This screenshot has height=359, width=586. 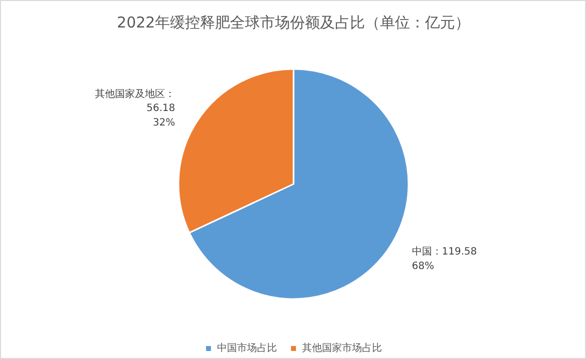 I want to click on chart-title: 2022年缓控释肥全球市场份额及占比（单位：亿元）, so click(x=293, y=23).